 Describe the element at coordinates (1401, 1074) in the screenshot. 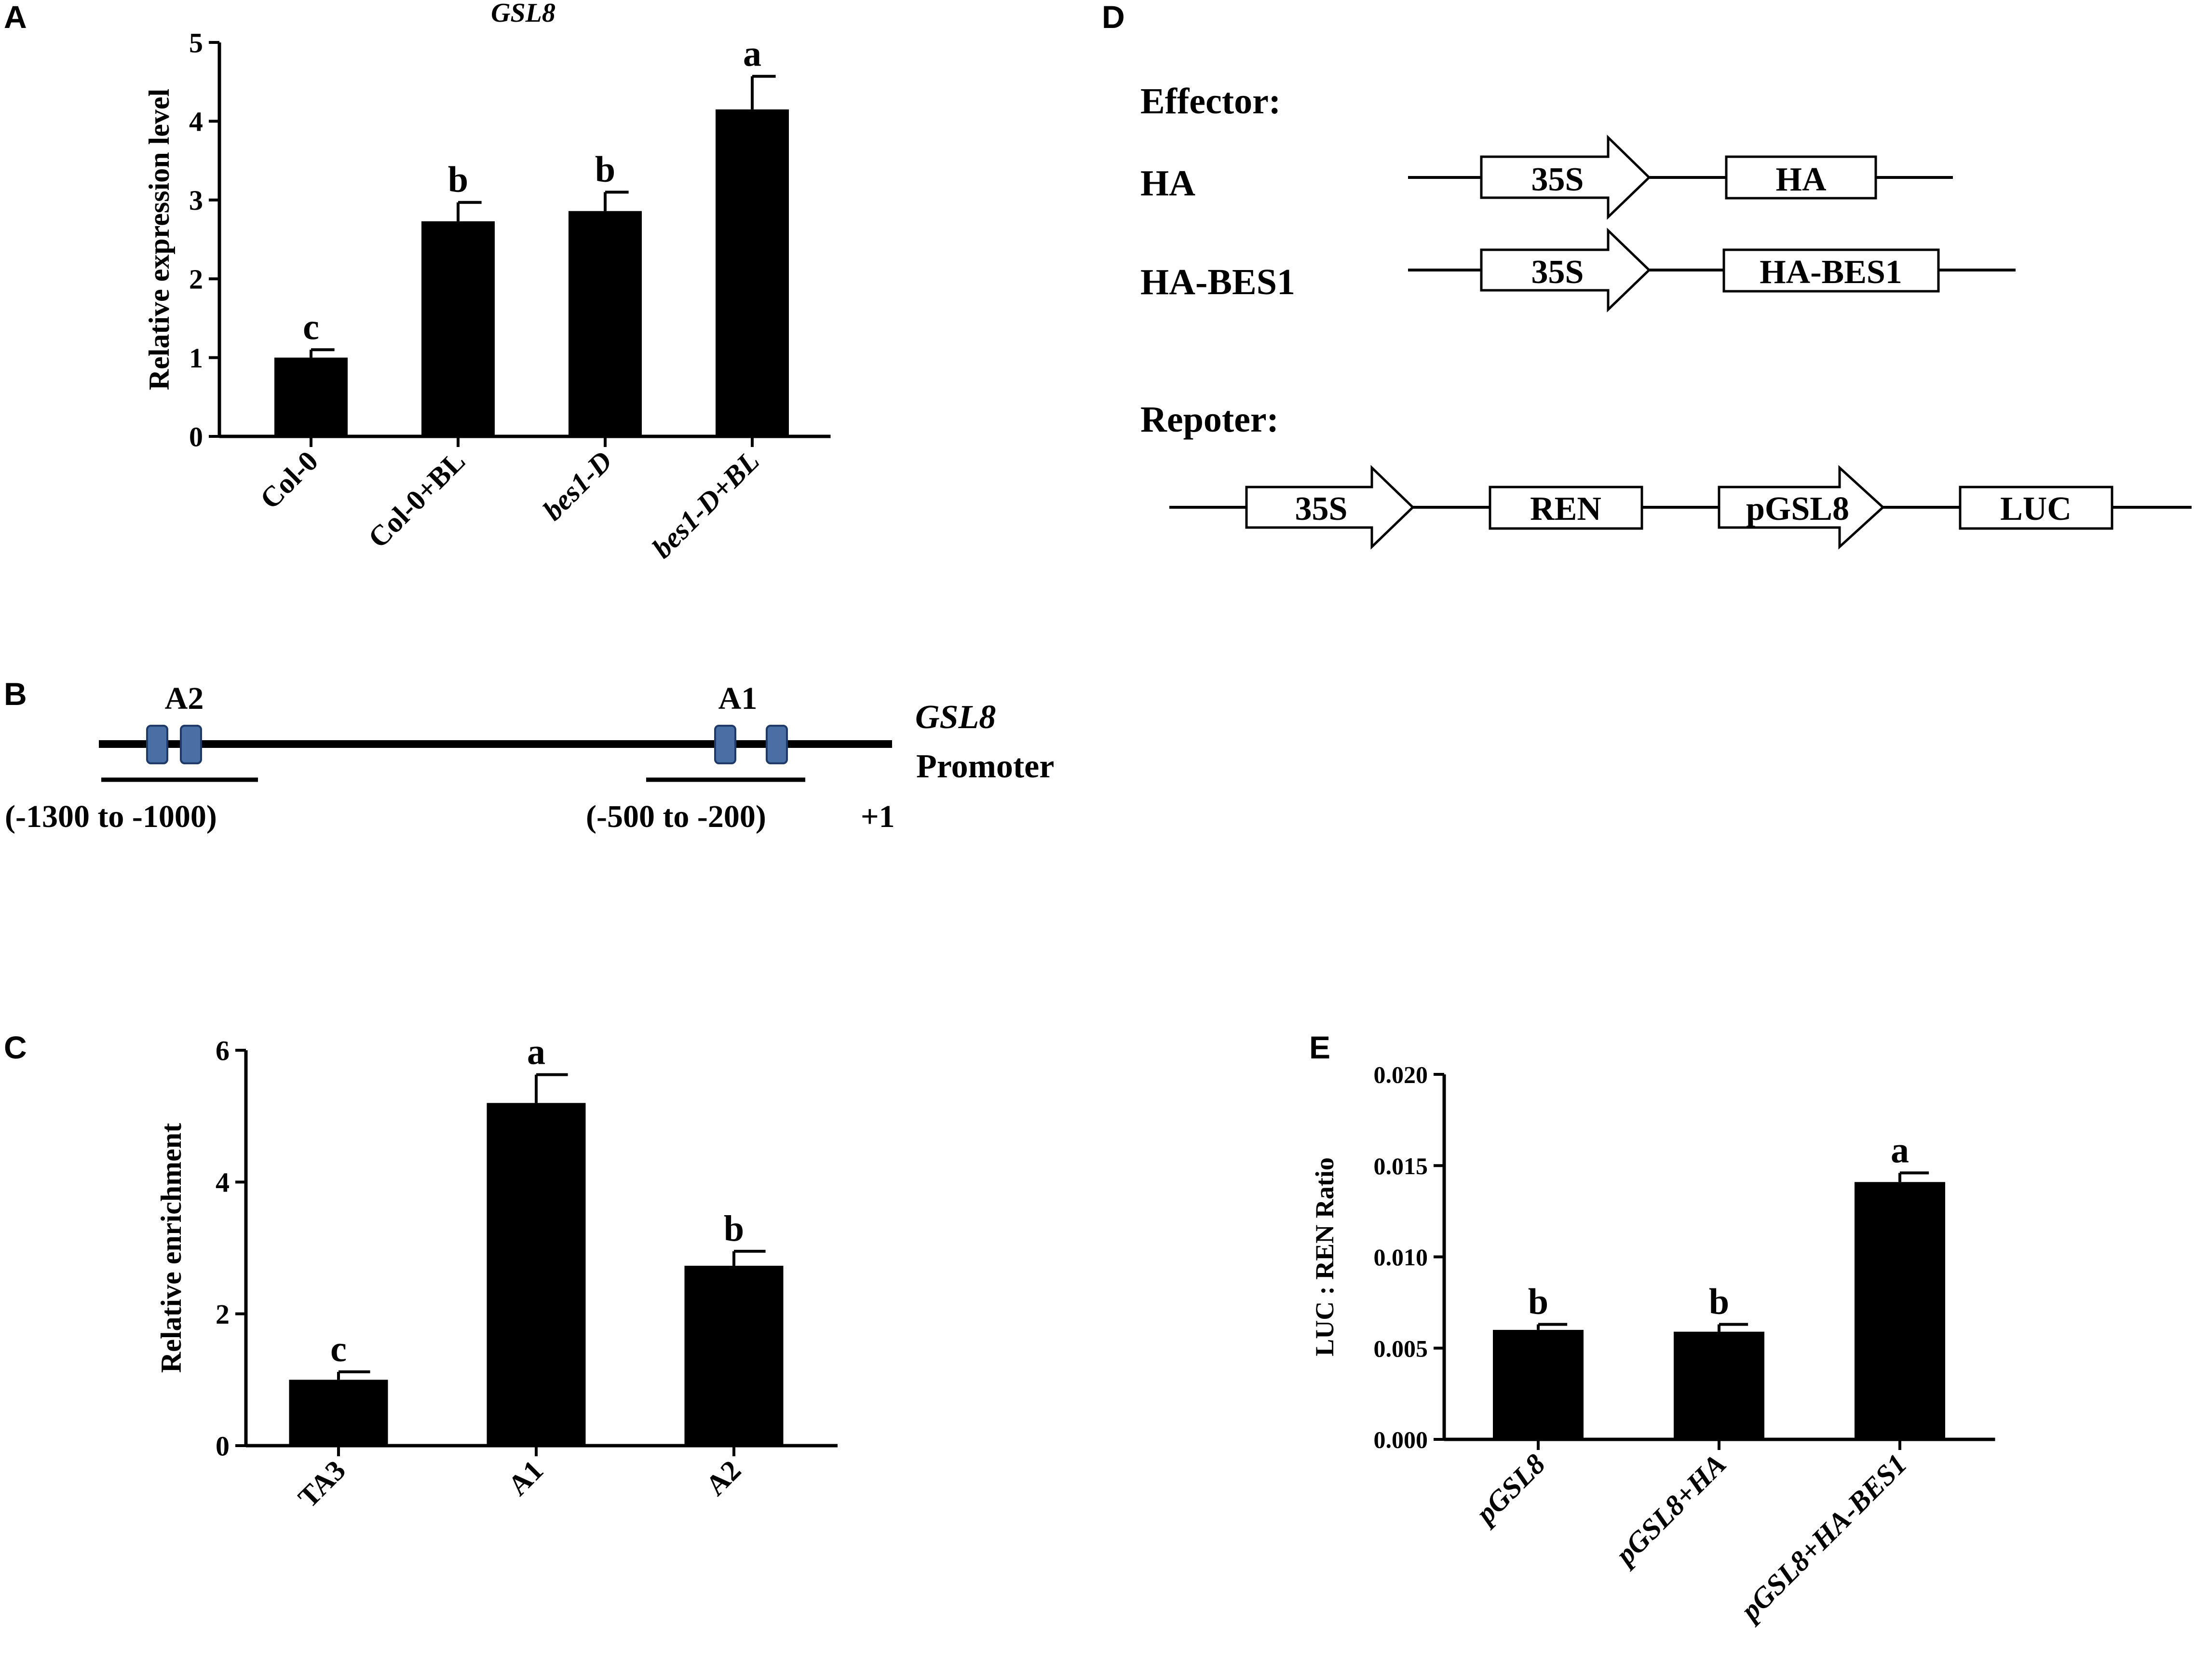

I see `chart-e-y-tick-label: 0.020` at that location.